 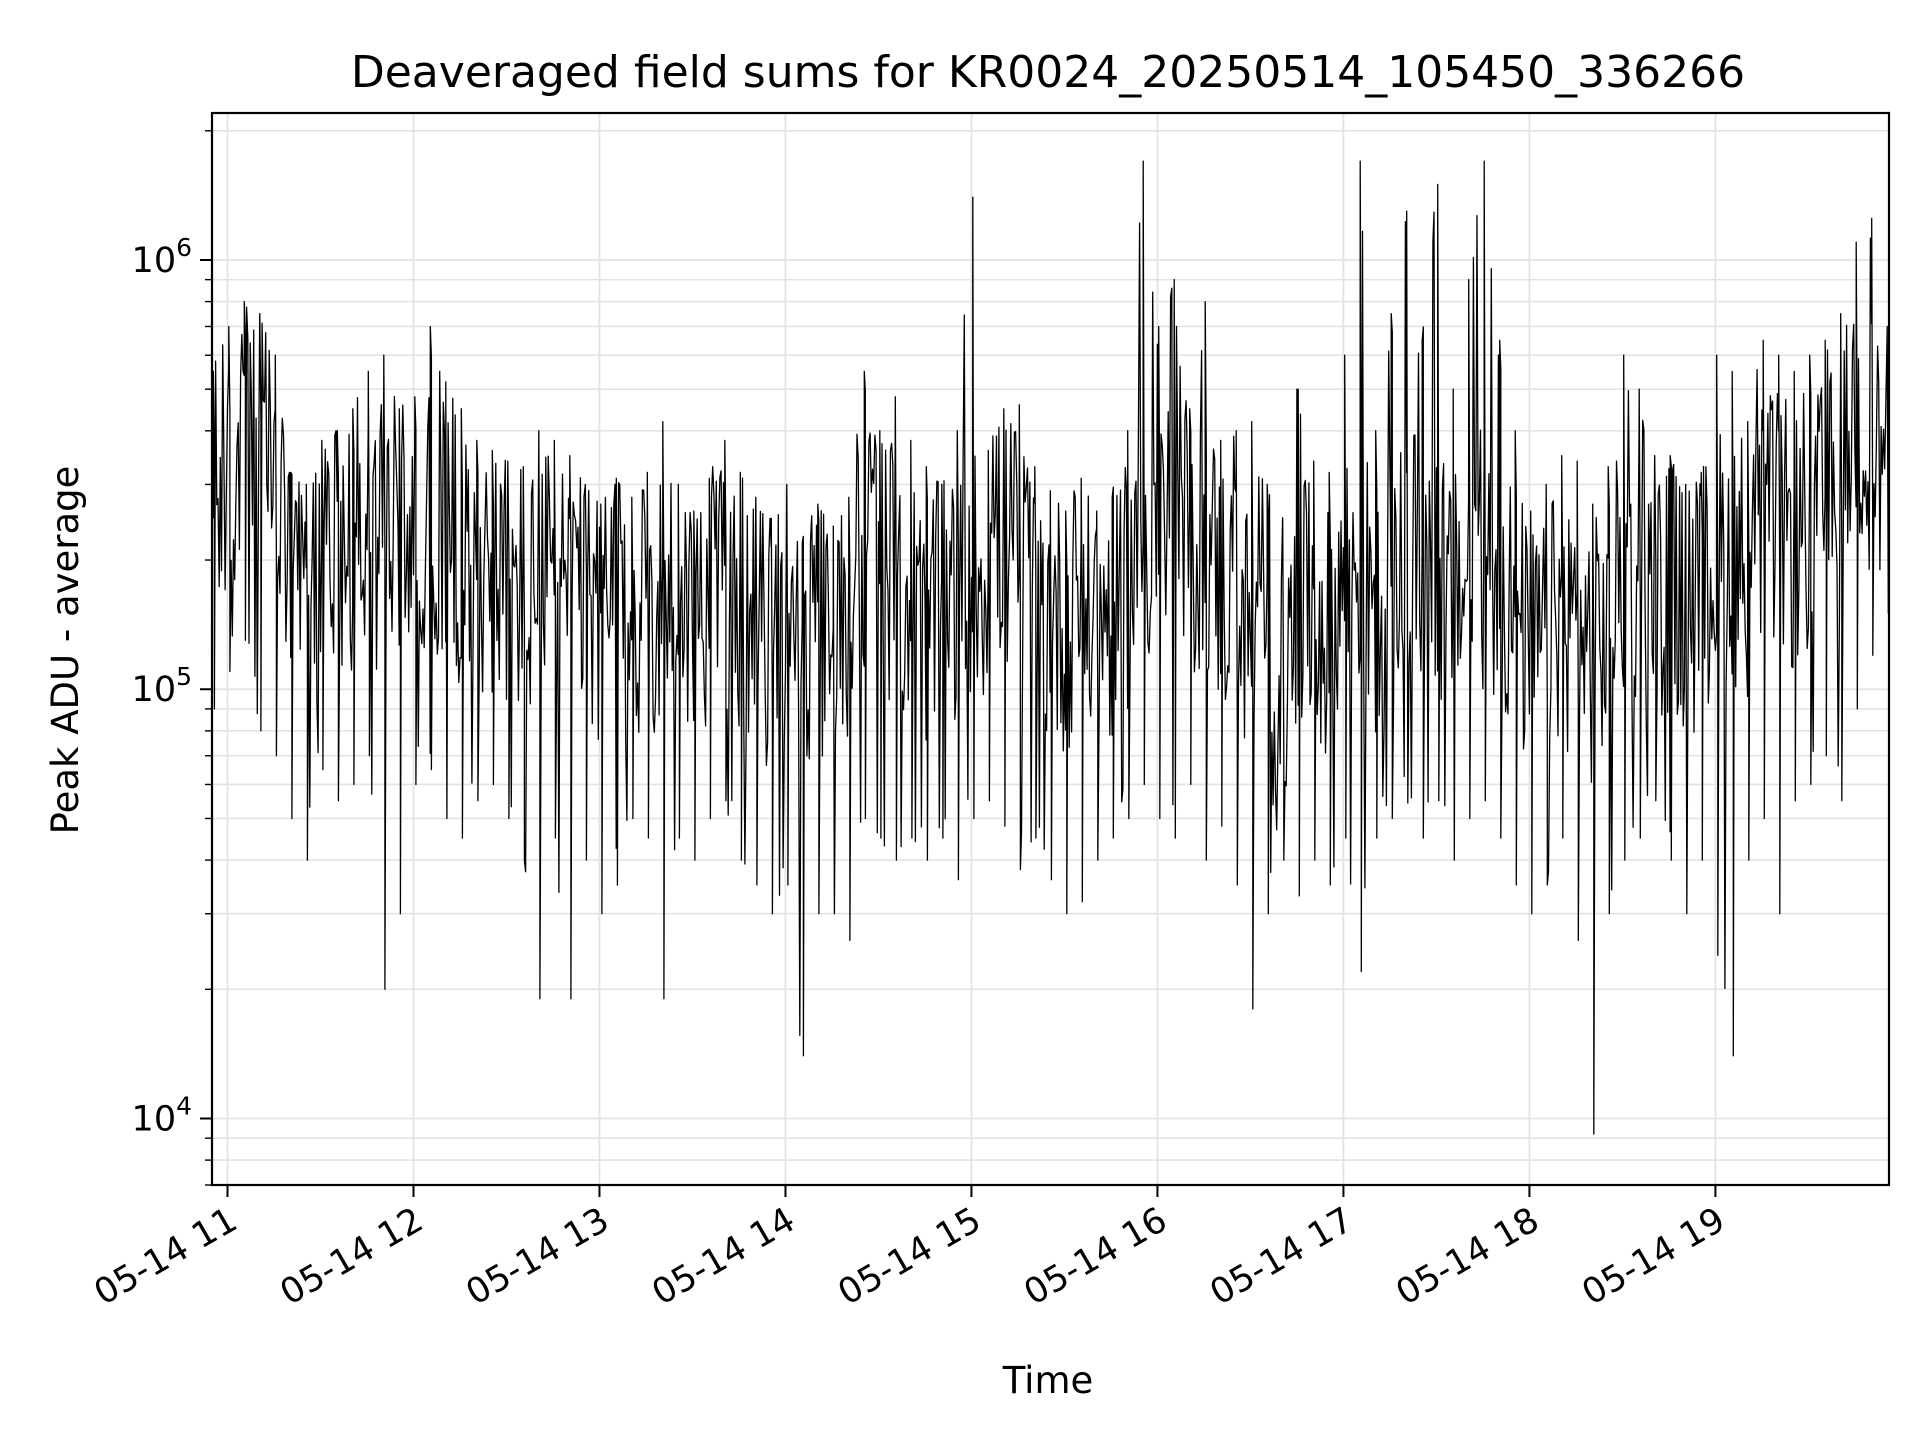 I want to click on y-tick-label-exponent: 5, so click(x=184, y=676).